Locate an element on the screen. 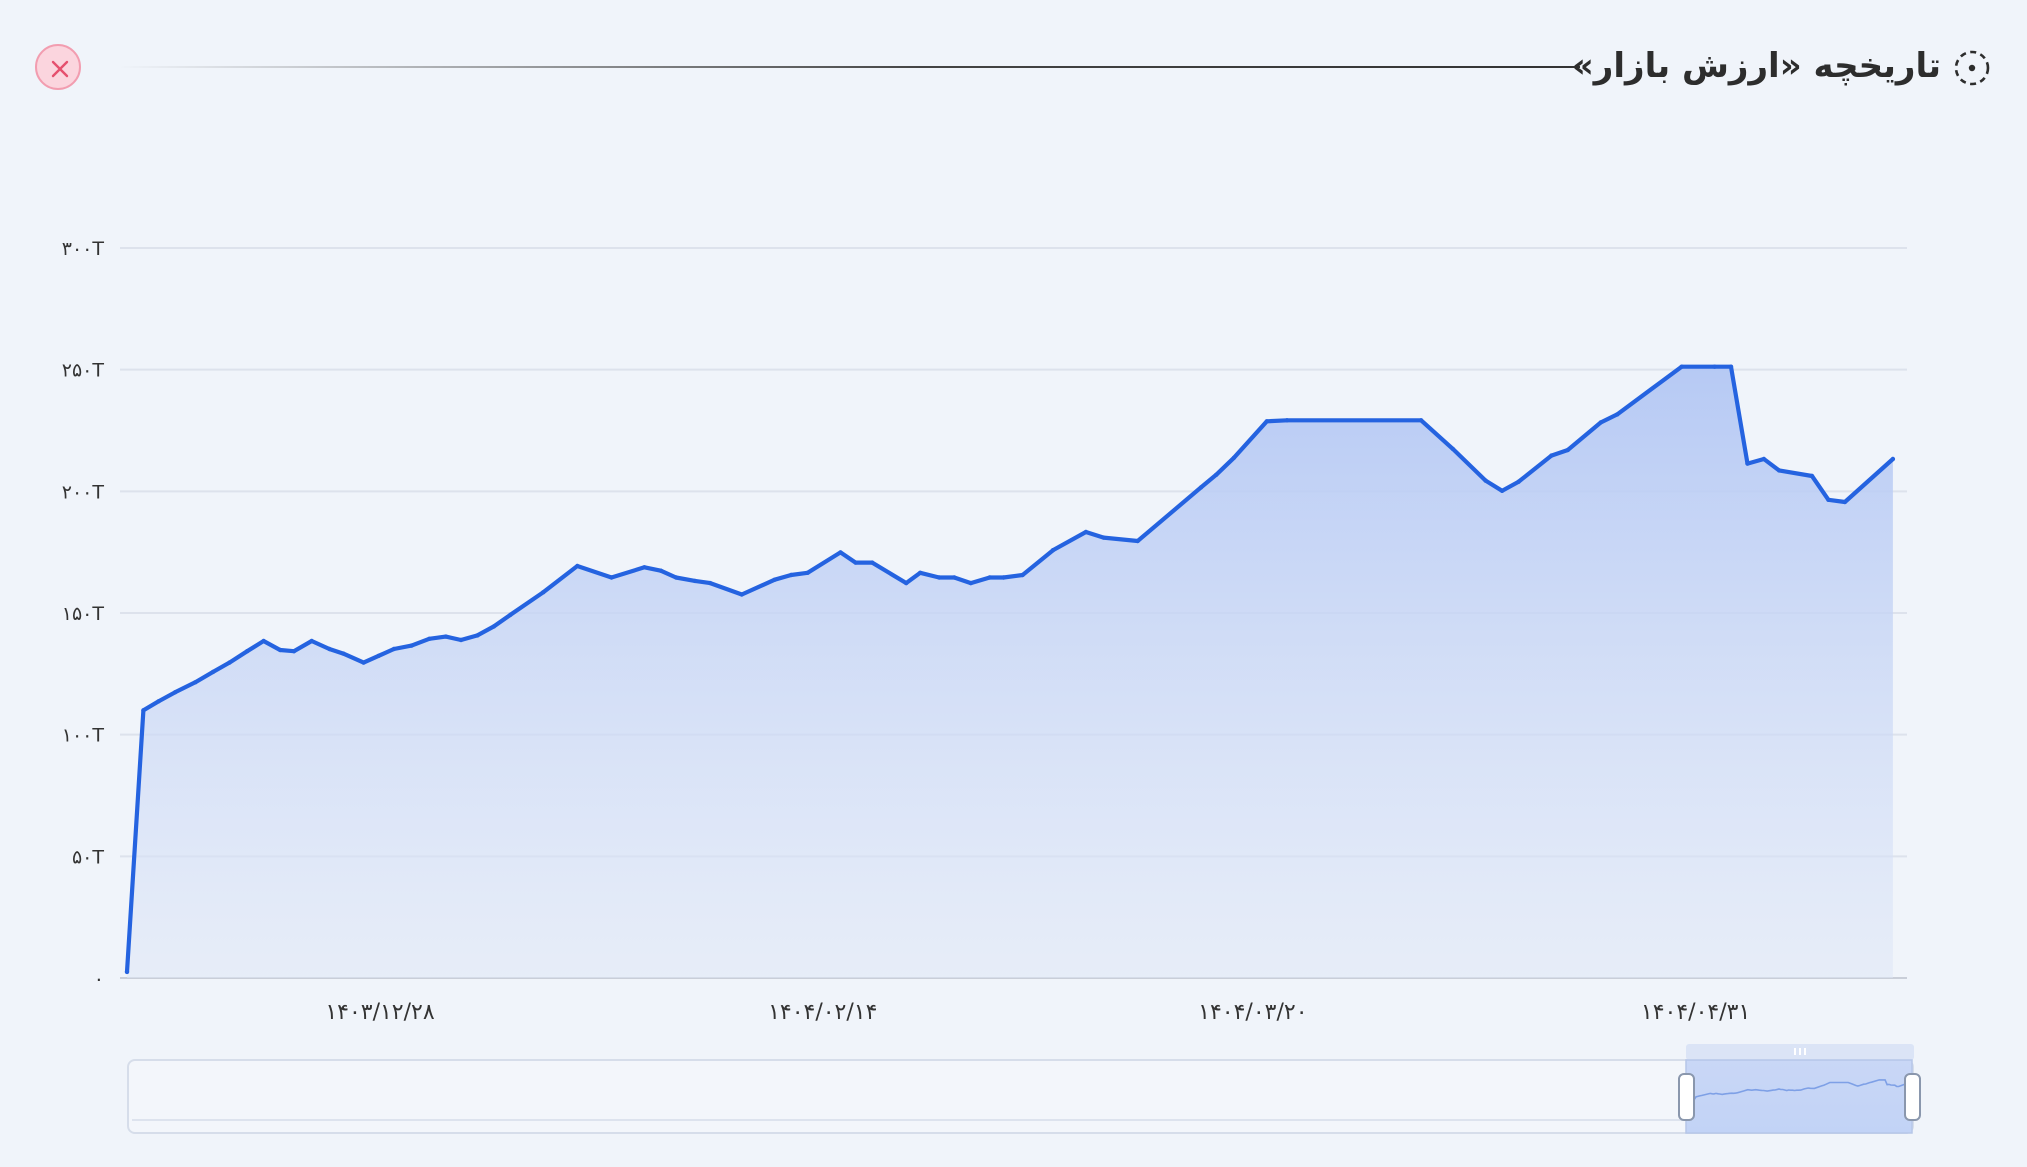 This screenshot has width=2027, height=1167. y-tick-label: ۲۵۰T is located at coordinates (83, 371).